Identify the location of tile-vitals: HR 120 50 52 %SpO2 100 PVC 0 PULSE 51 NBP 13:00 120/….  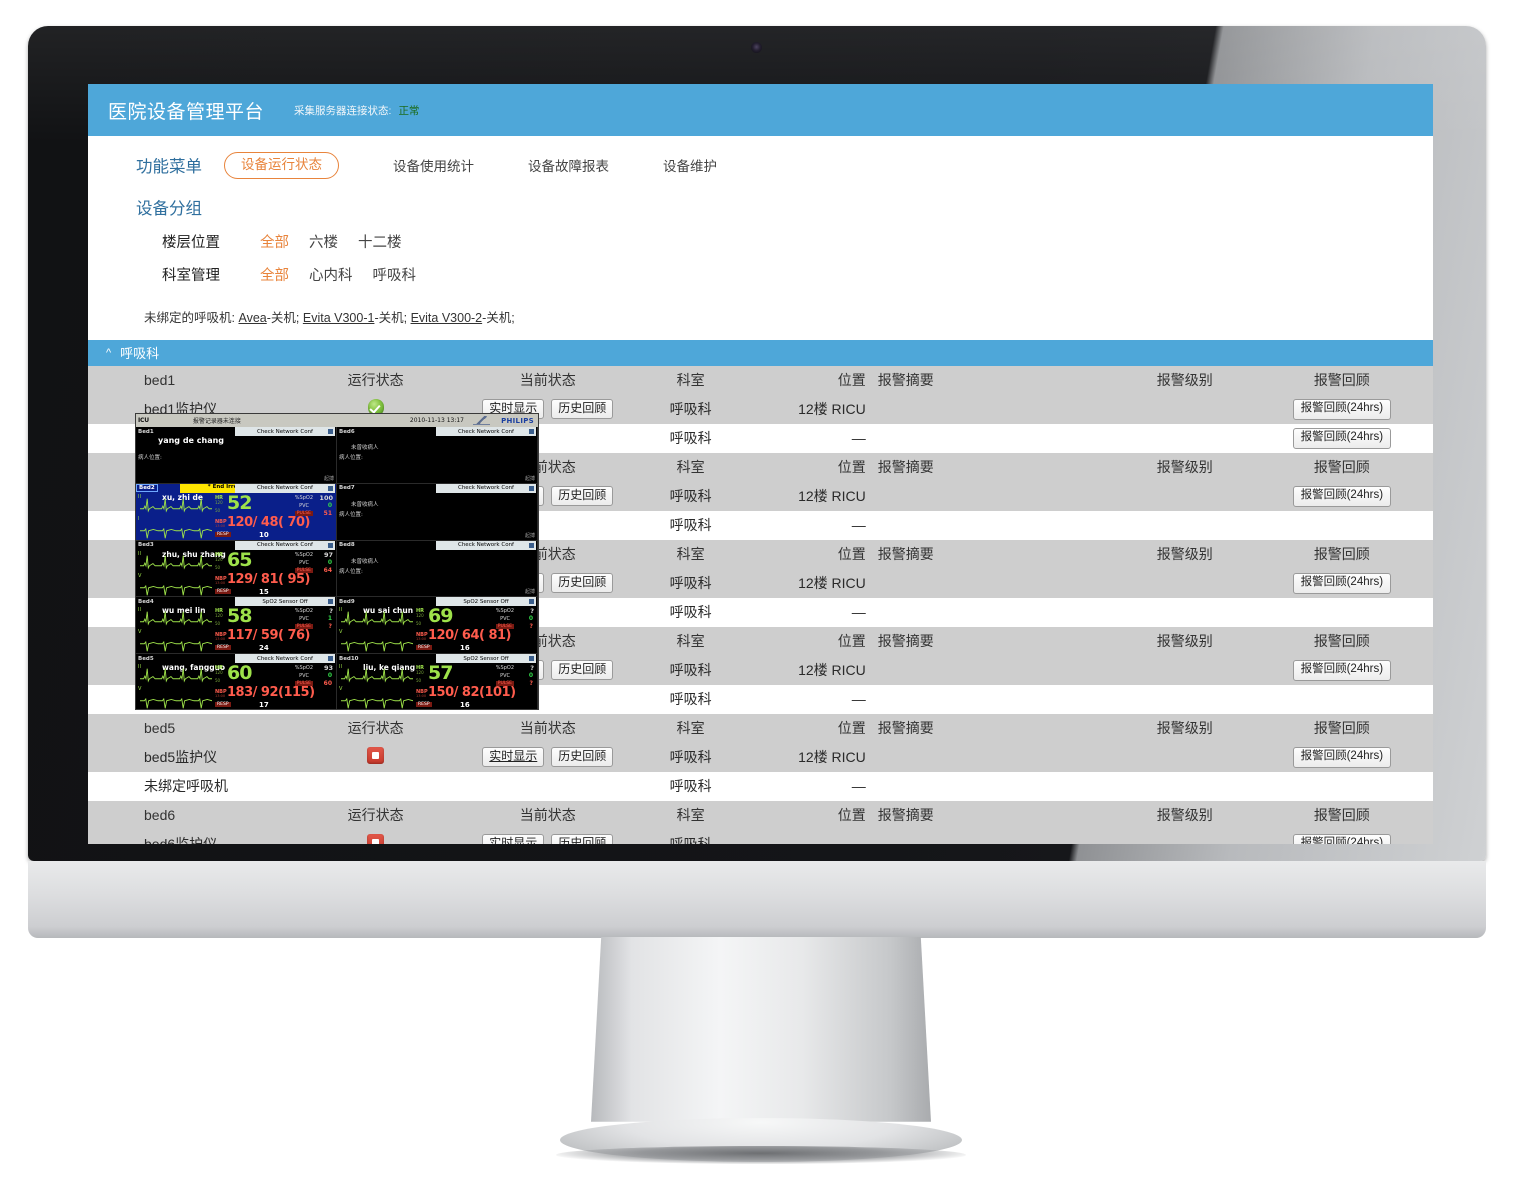
(274, 516).